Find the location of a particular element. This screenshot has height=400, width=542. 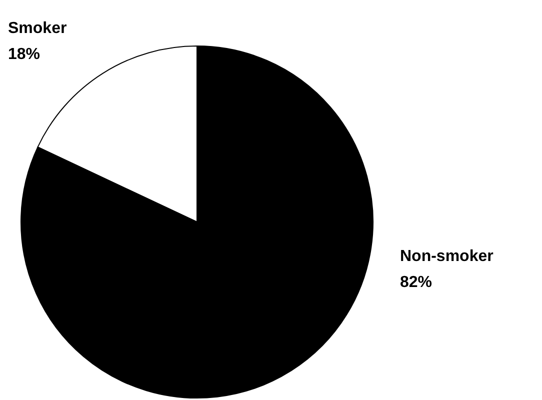

slice-label: Smoker is located at coordinates (37, 28).